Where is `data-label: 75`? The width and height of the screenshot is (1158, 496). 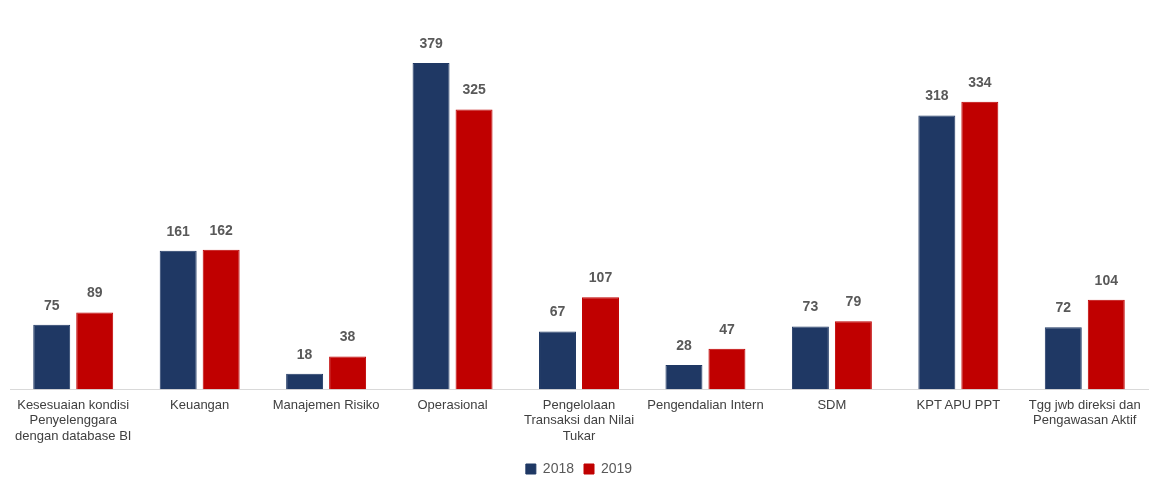
data-label: 75 is located at coordinates (51, 304).